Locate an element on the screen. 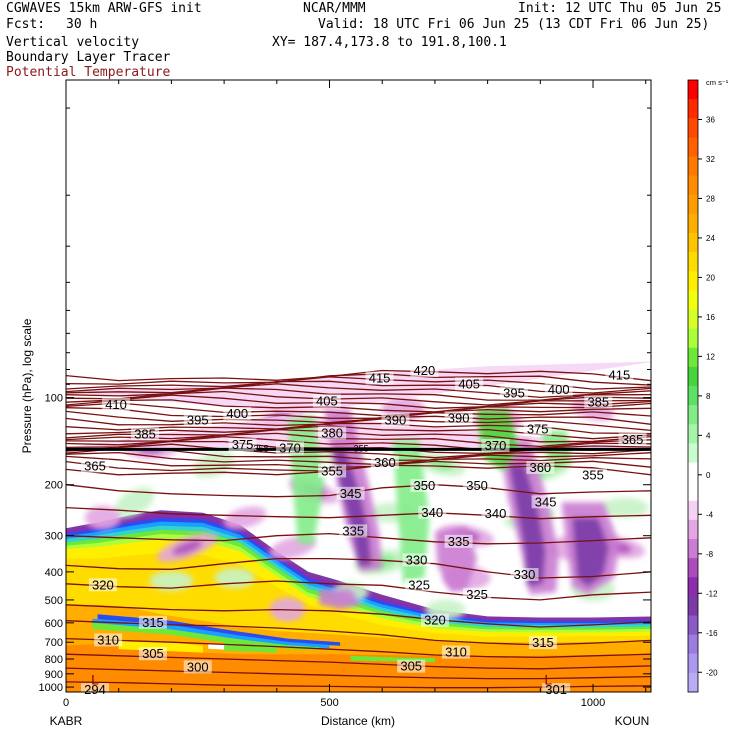 This screenshot has width=740, height=740. theta-label: 325 is located at coordinates (477, 594).